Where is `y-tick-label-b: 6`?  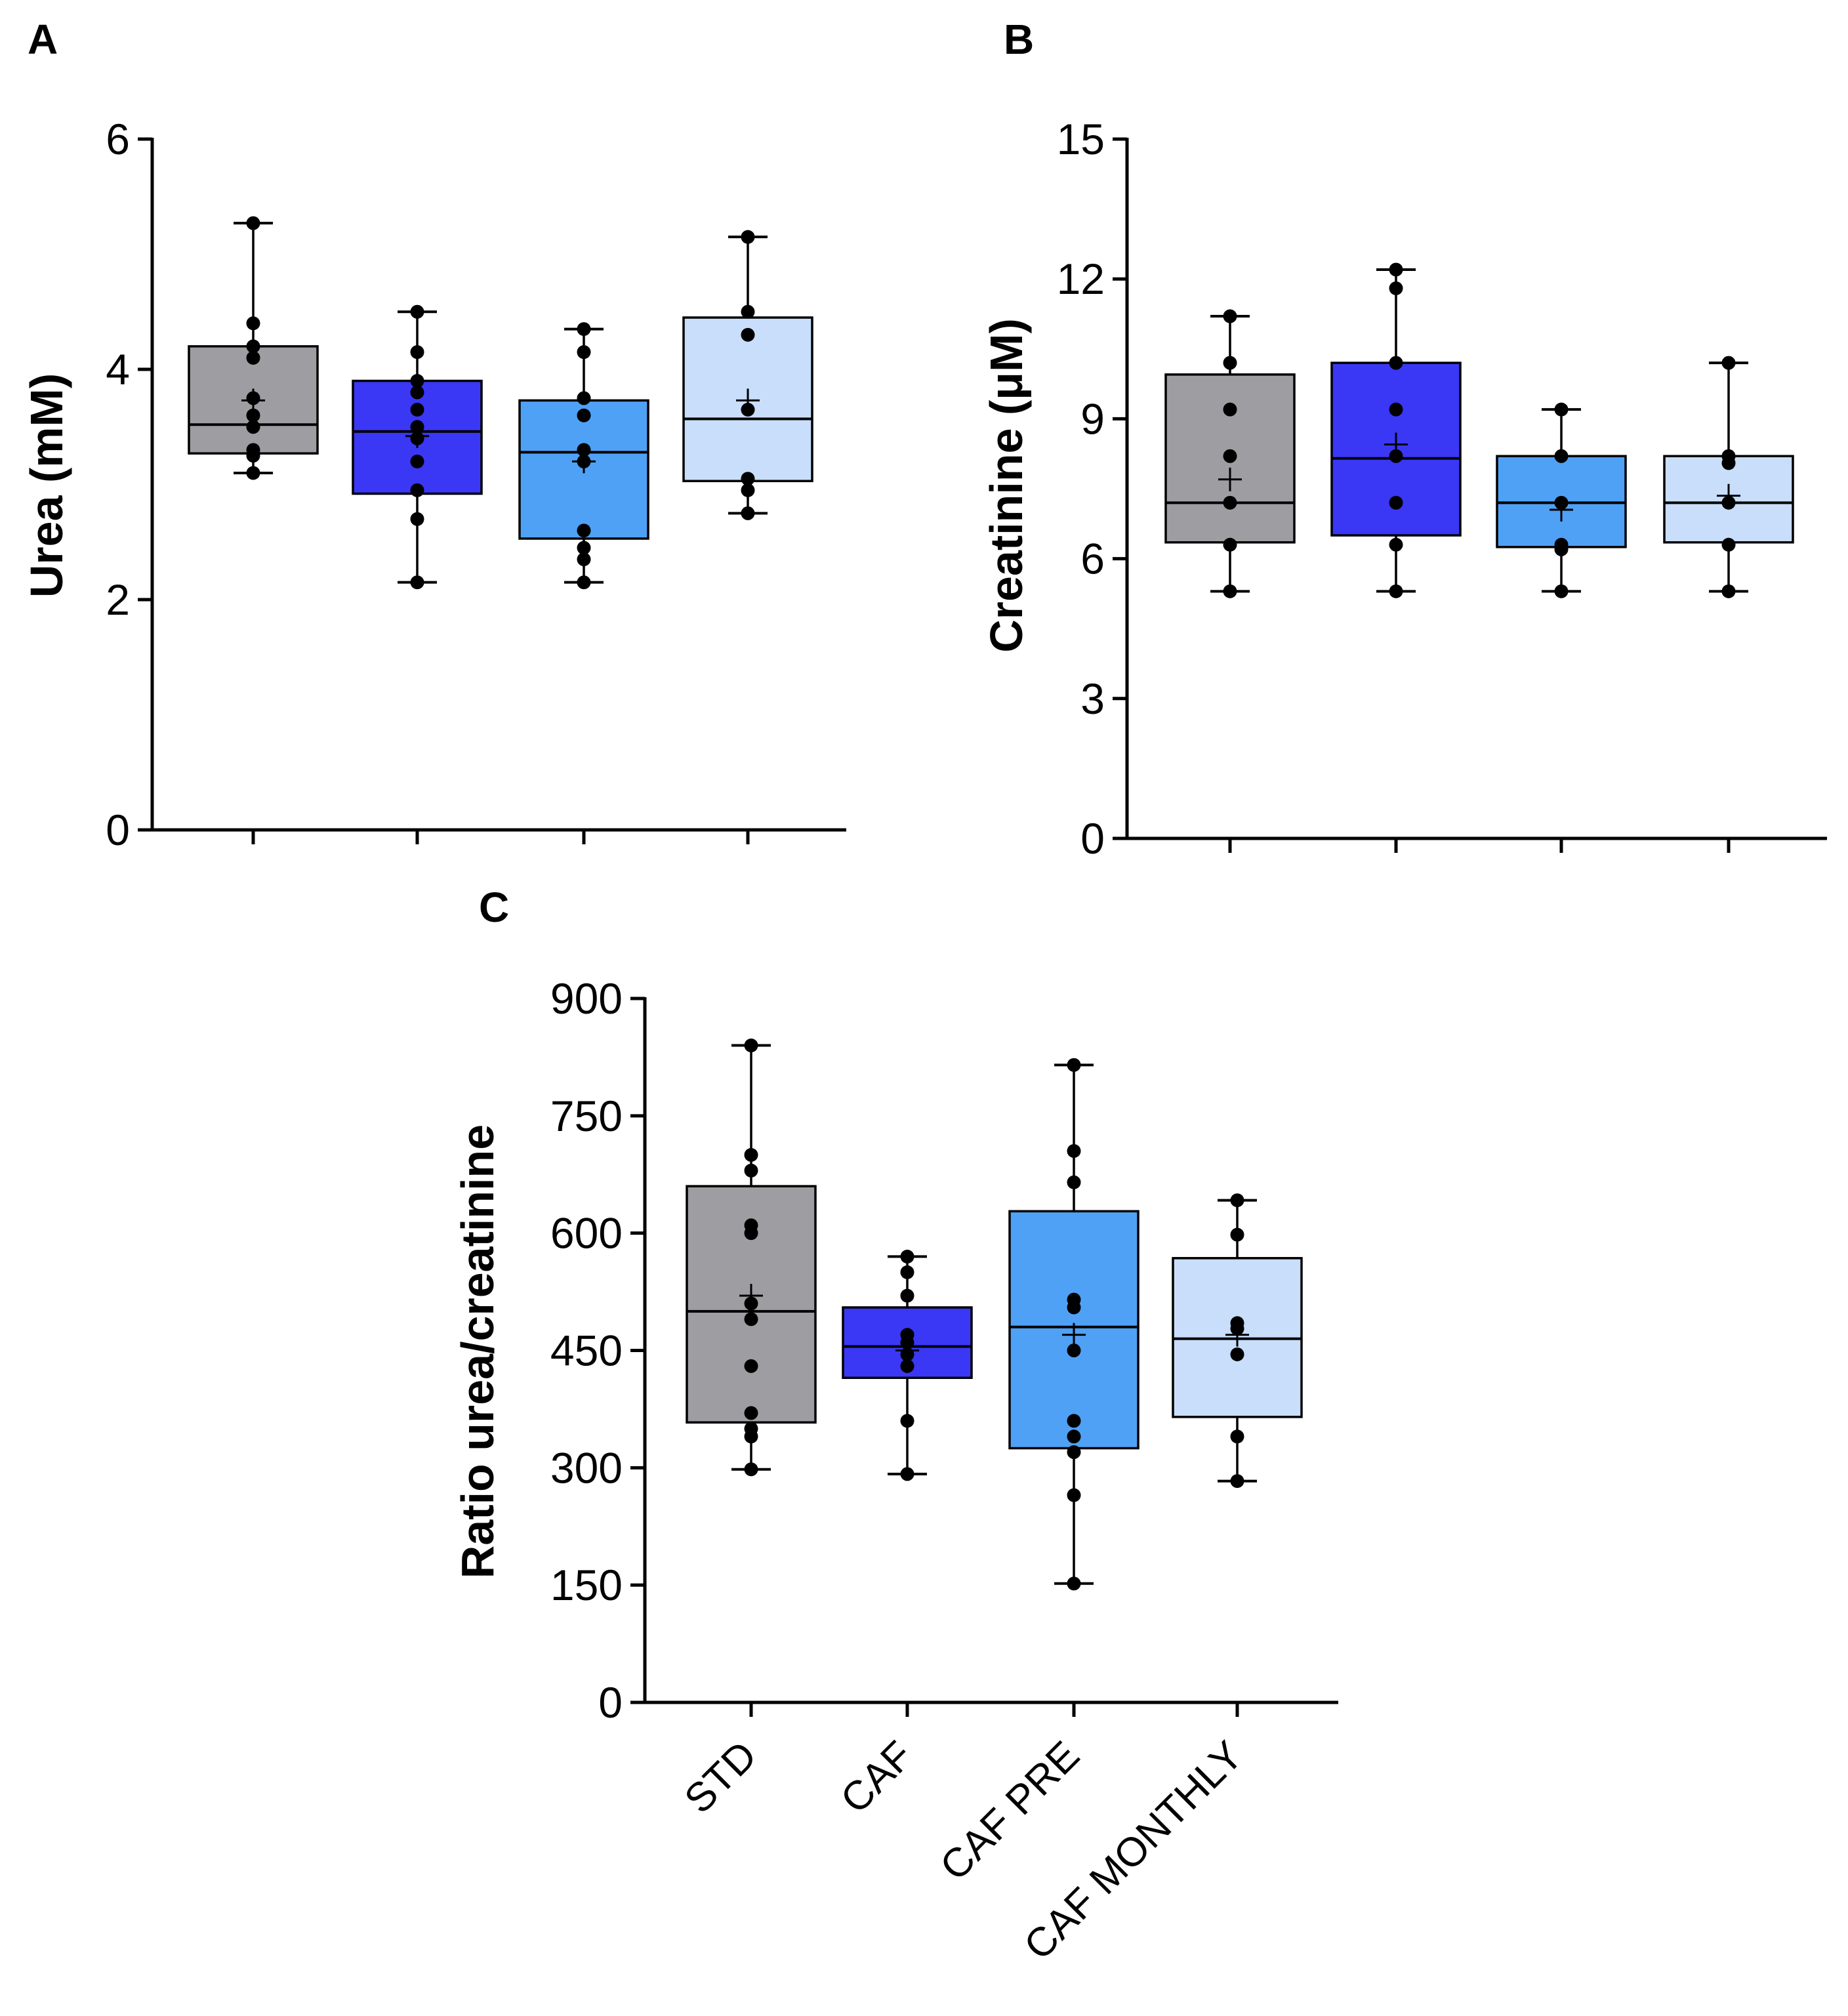
y-tick-label-b: 6 is located at coordinates (1092, 559).